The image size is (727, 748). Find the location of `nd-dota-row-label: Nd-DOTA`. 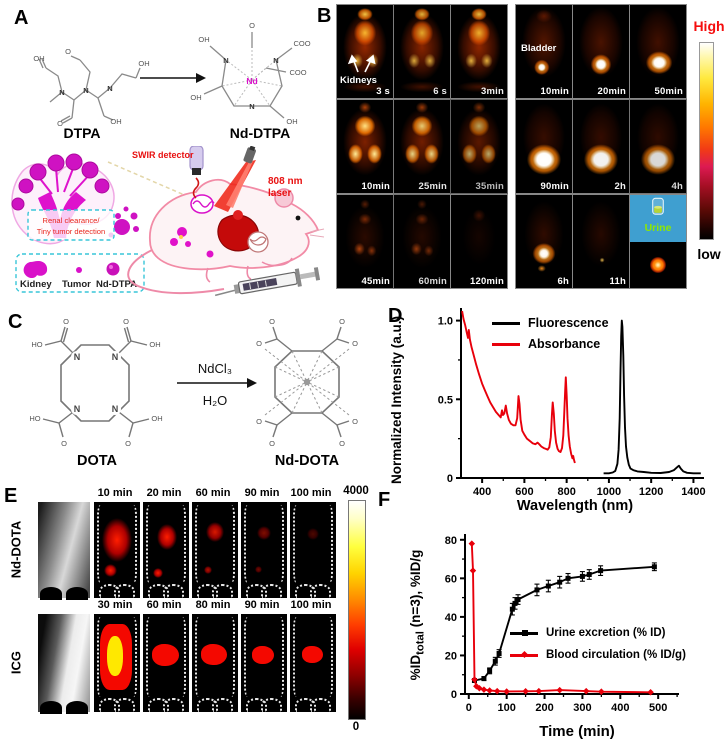

nd-dota-row-label: Nd-DOTA is located at coordinates (16, 549).